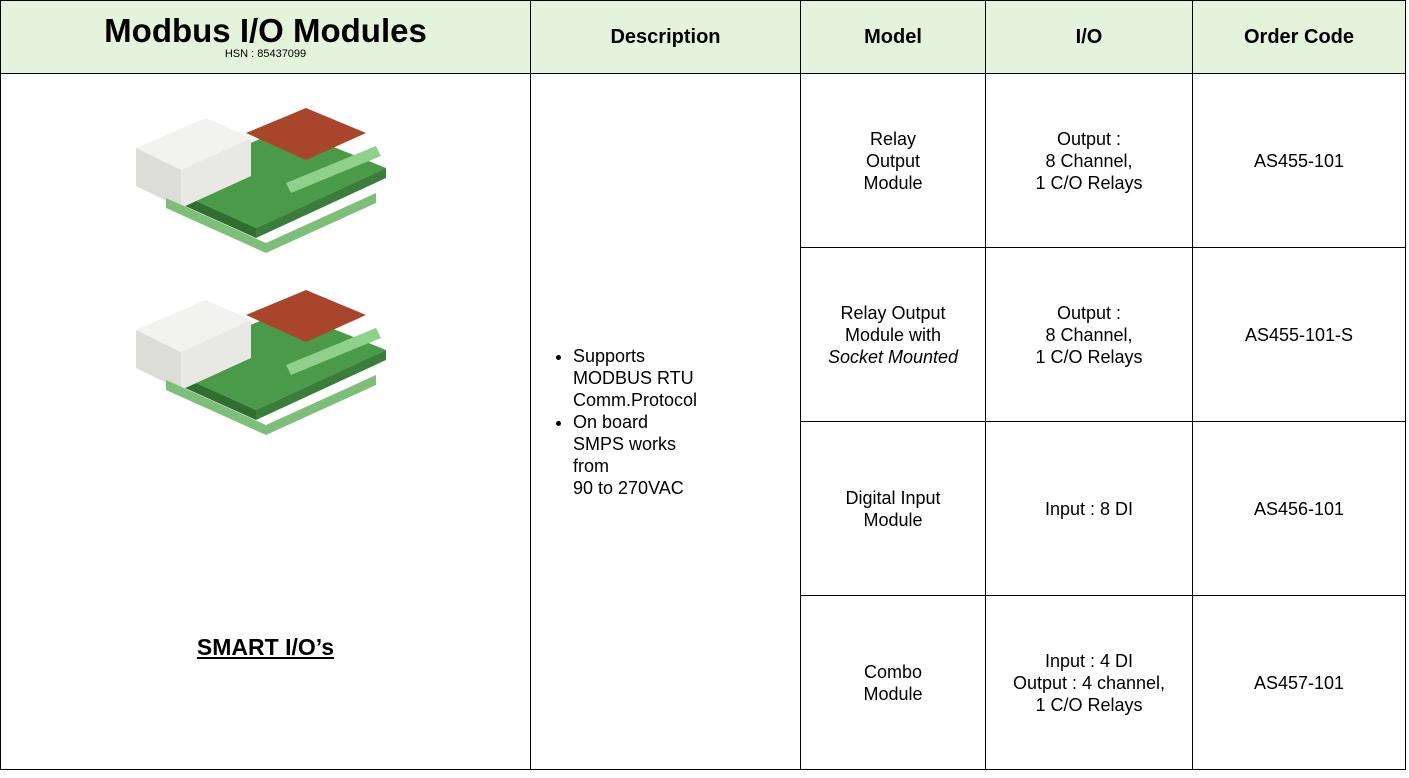 The height and width of the screenshot is (778, 1409). I want to click on order-code: AS457-101, so click(1299, 682).